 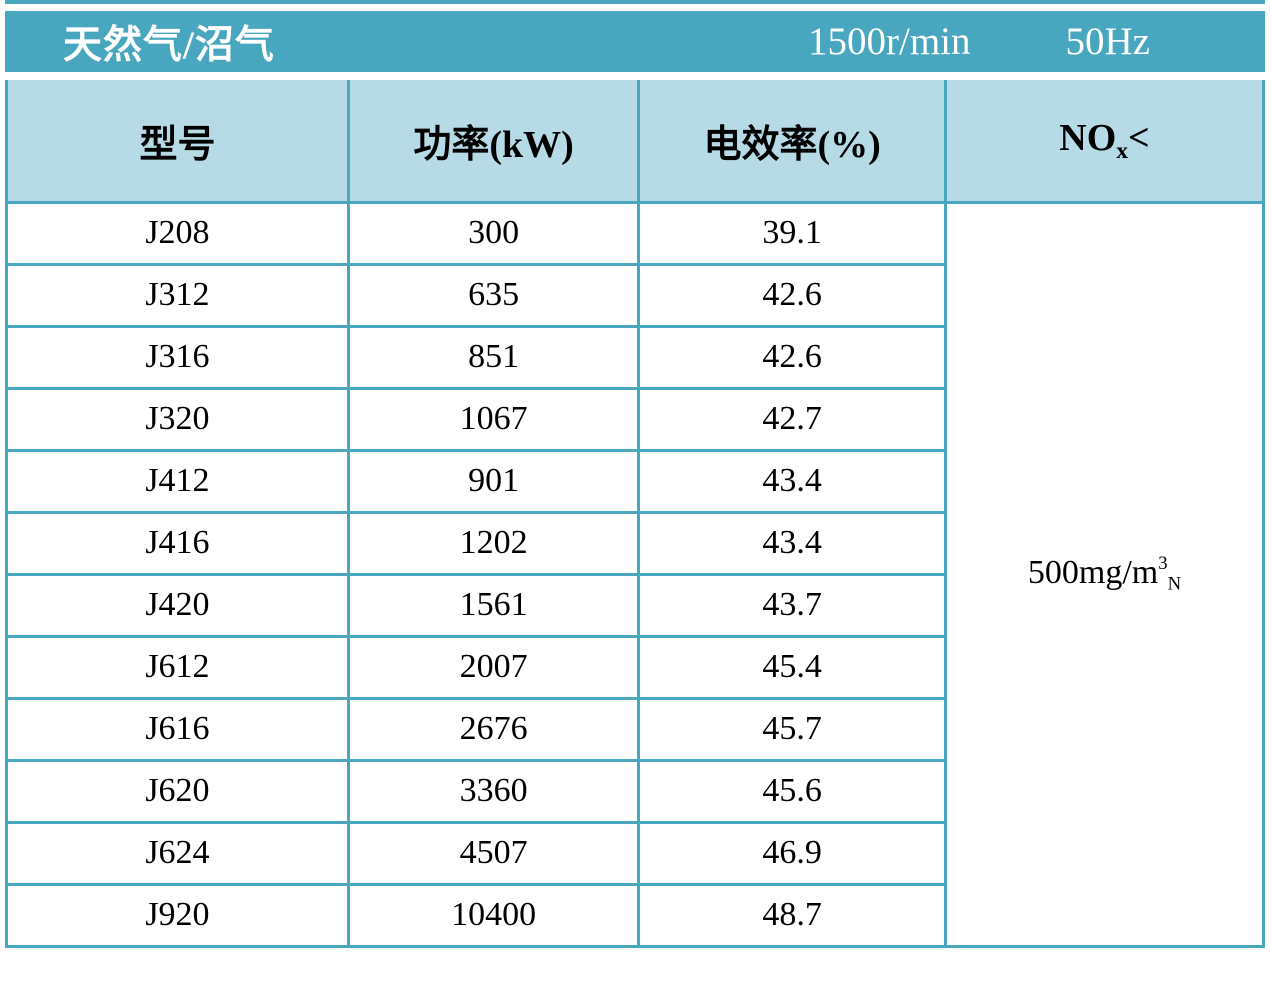 What do you see at coordinates (169, 45) in the screenshot?
I see `fuel-type-label: 天然气/沼气` at bounding box center [169, 45].